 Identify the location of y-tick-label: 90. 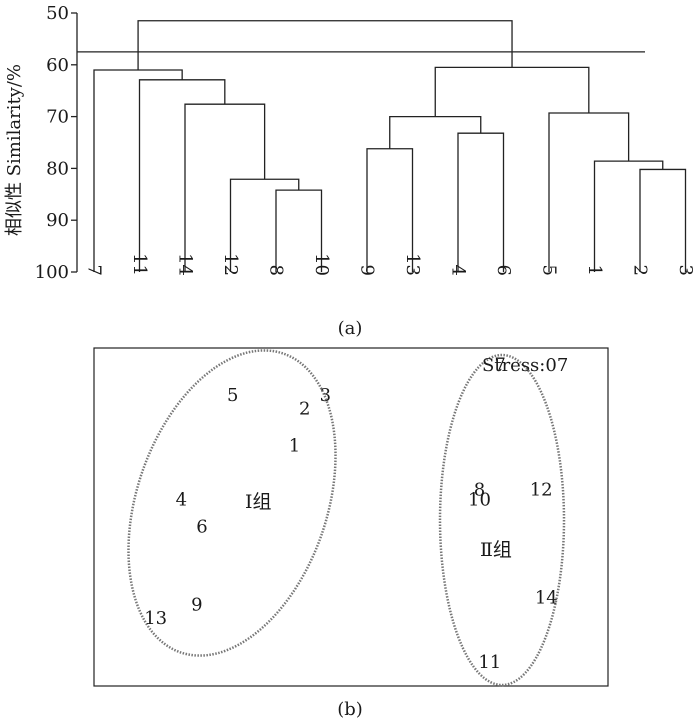
(57, 220).